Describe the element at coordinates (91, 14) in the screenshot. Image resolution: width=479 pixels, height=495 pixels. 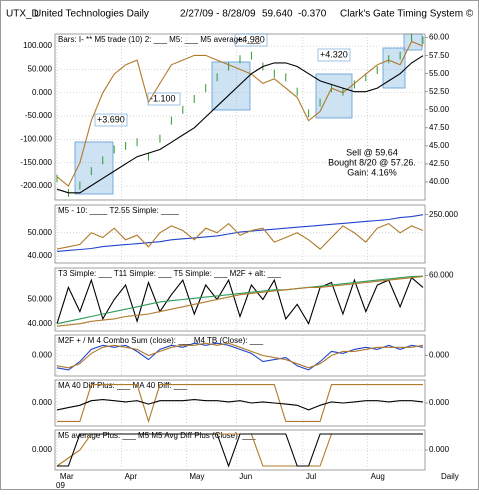
I see `security-name: United Technologies Daily` at that location.